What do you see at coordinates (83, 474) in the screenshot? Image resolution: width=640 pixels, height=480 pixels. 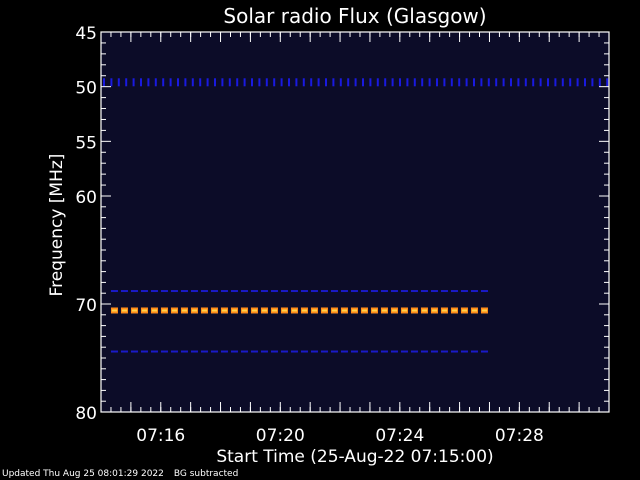 I see `updated-timestamp: Updated Thu Aug 25 08:01:29 2022` at bounding box center [83, 474].